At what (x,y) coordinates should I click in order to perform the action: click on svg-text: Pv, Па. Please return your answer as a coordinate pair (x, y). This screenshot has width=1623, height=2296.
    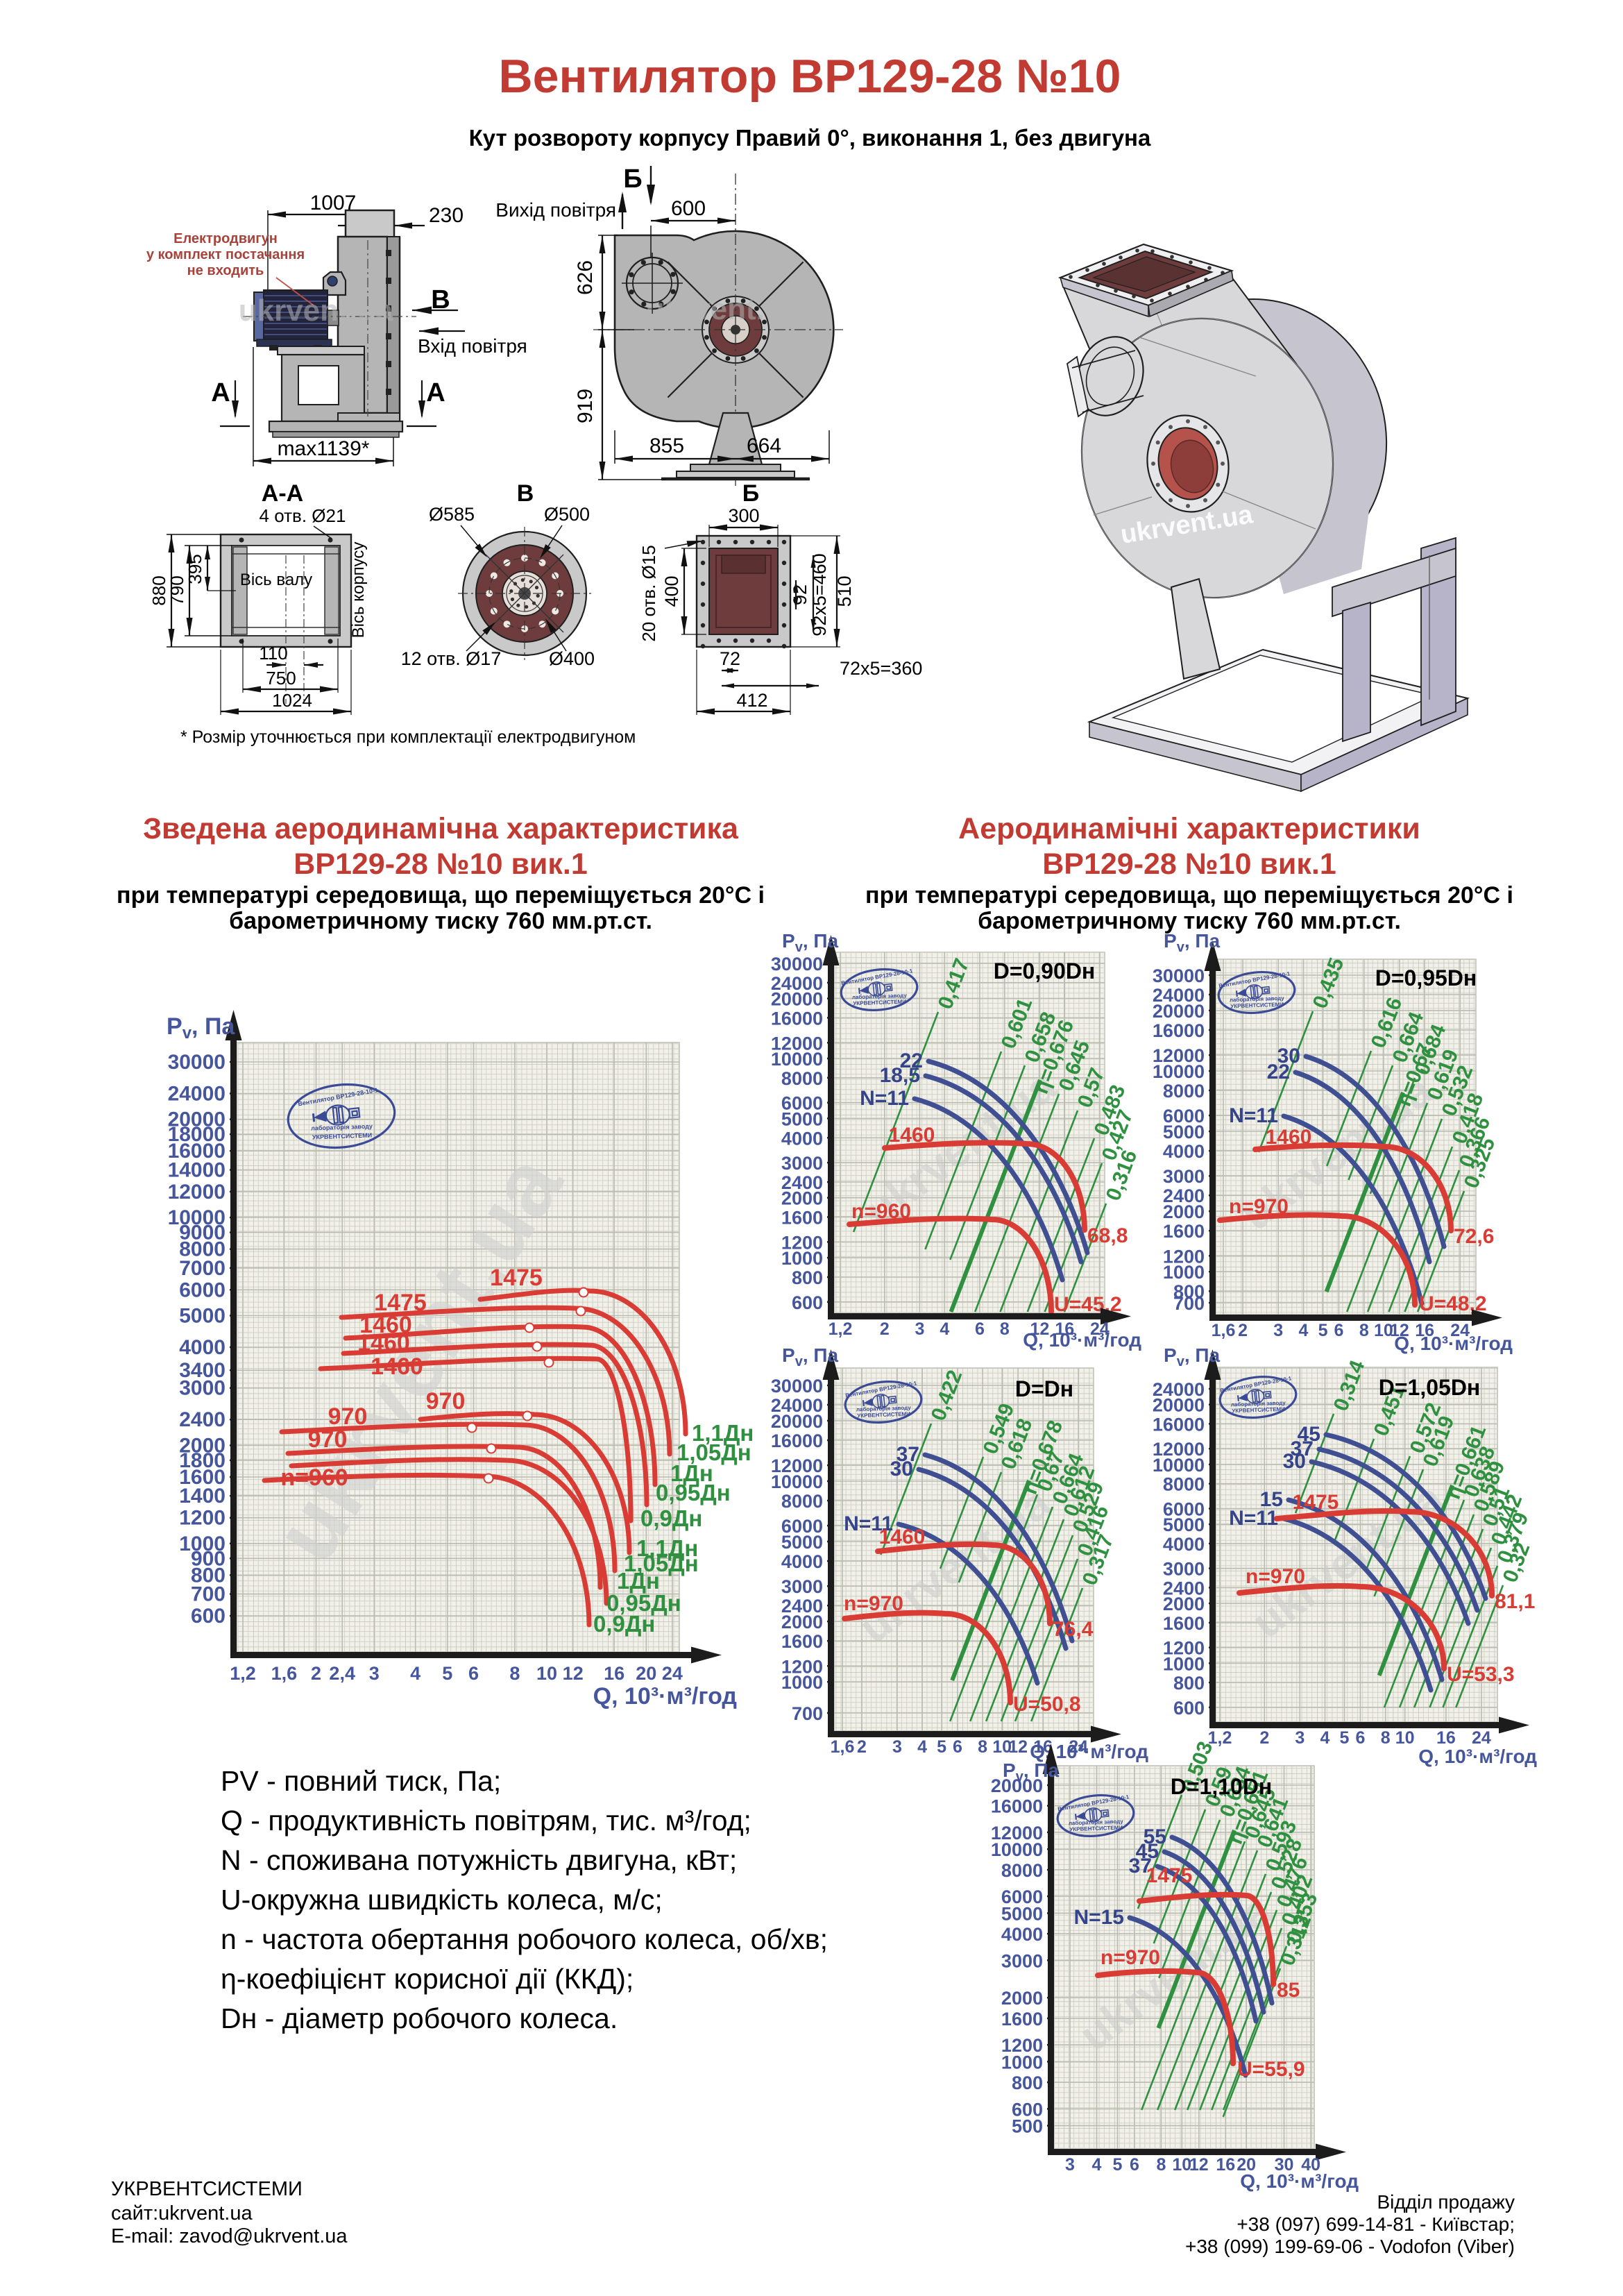
    Looking at the image, I should click on (1192, 943).